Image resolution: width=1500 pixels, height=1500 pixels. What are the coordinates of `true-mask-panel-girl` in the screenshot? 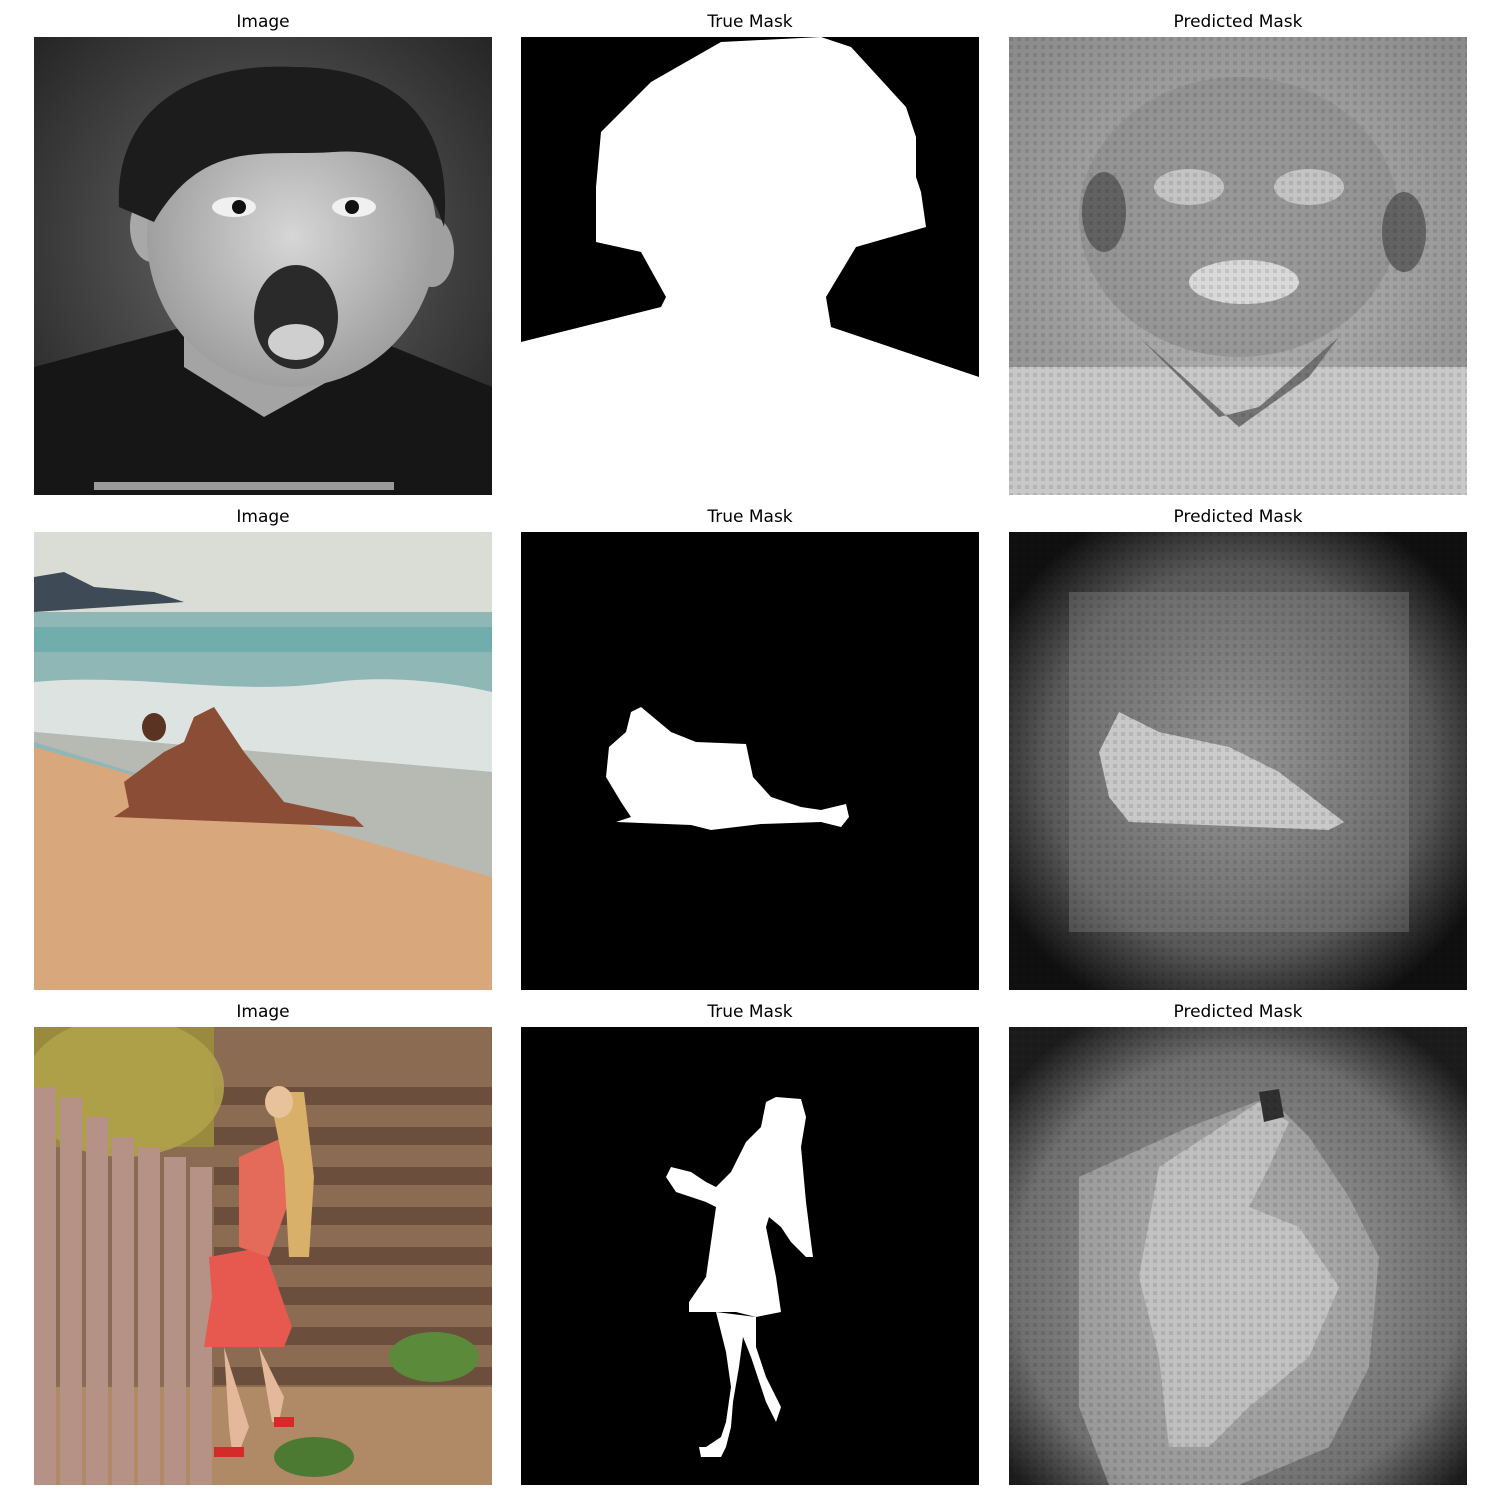 It's located at (750, 1256).